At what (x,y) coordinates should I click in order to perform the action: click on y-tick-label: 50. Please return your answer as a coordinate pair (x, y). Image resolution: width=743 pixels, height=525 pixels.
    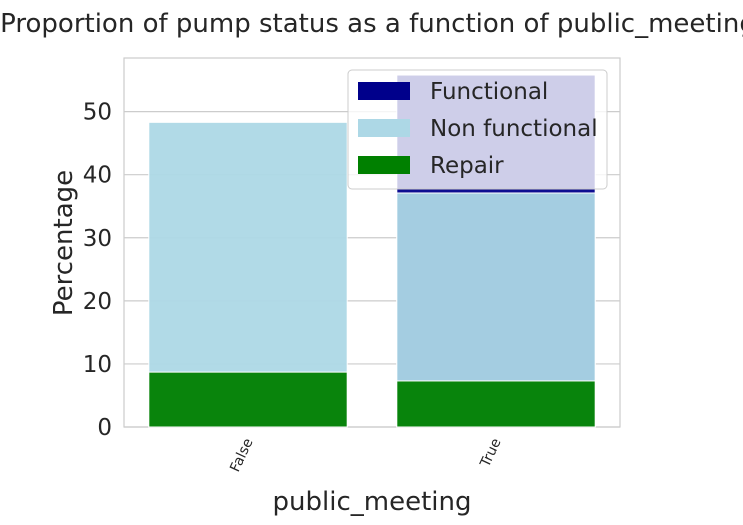
    Looking at the image, I should click on (97, 113).